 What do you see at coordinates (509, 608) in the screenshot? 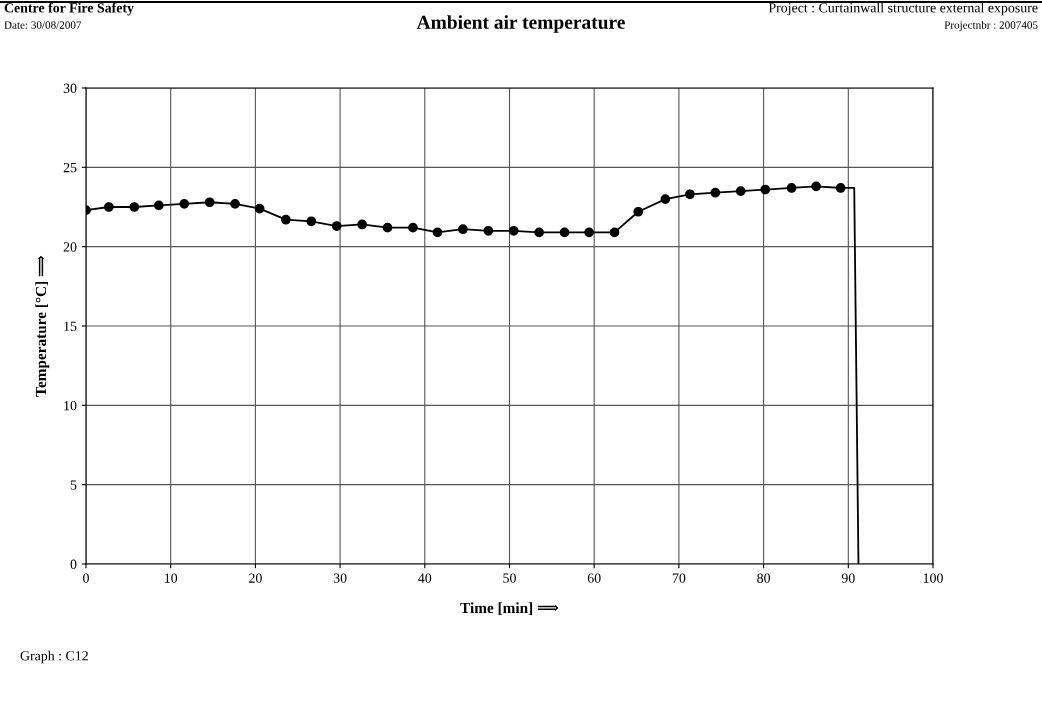
I see `x-axis-title: Time [min] ⟹` at bounding box center [509, 608].